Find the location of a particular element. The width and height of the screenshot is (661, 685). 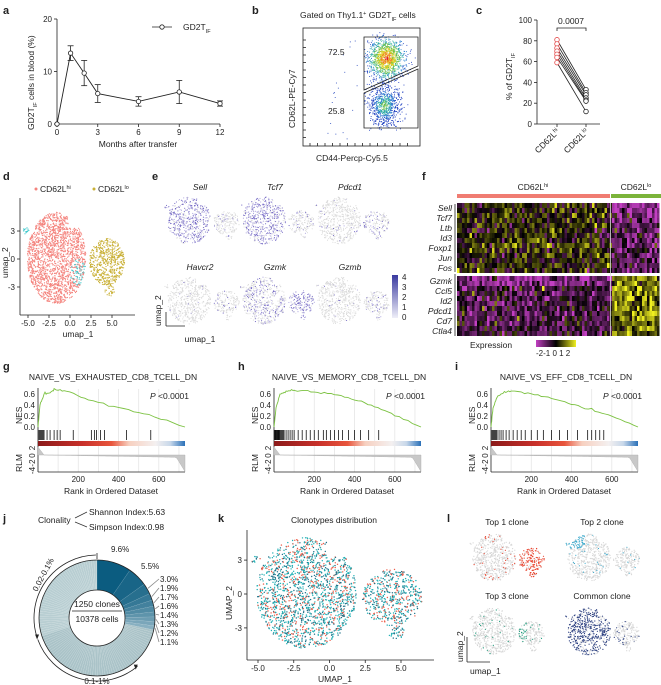

data-point-lo is located at coordinates (586, 101).